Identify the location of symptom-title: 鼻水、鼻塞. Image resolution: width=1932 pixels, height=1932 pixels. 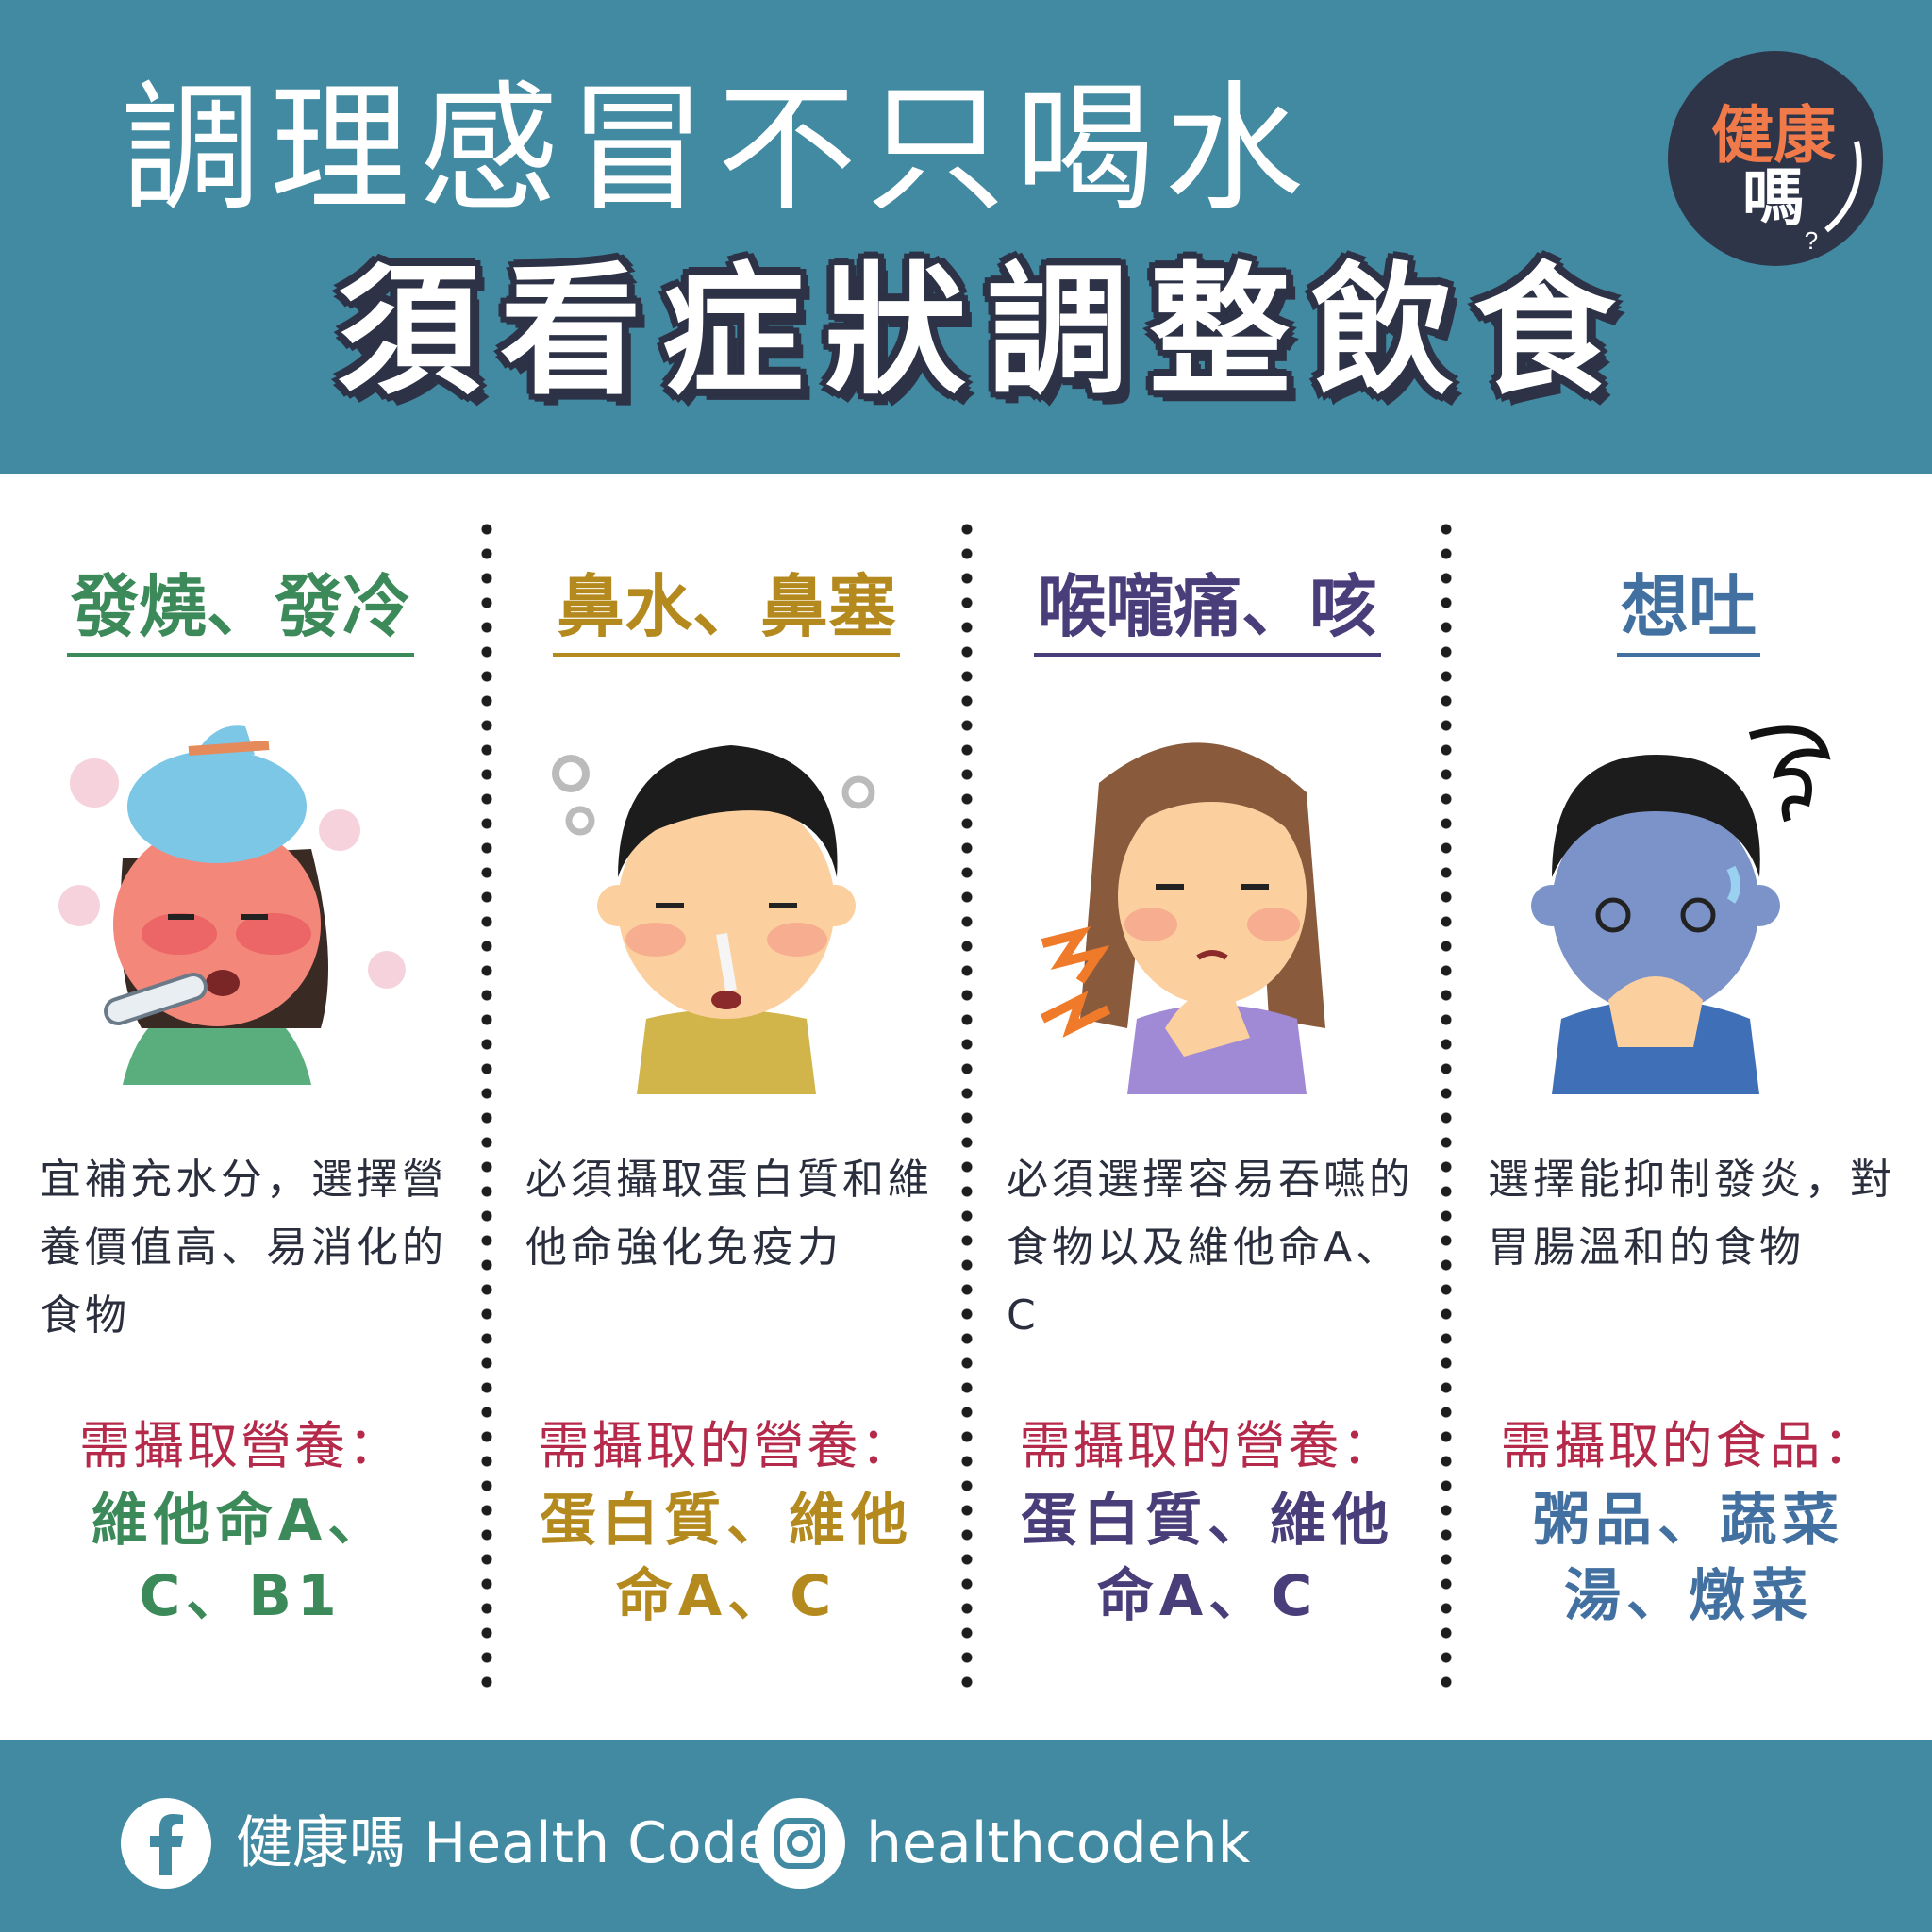
(726, 612).